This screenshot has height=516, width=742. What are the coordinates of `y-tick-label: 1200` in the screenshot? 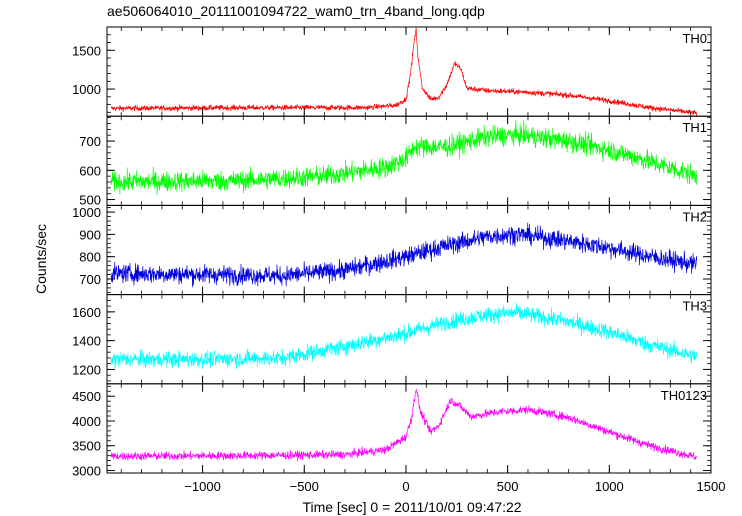 It's located at (86, 369).